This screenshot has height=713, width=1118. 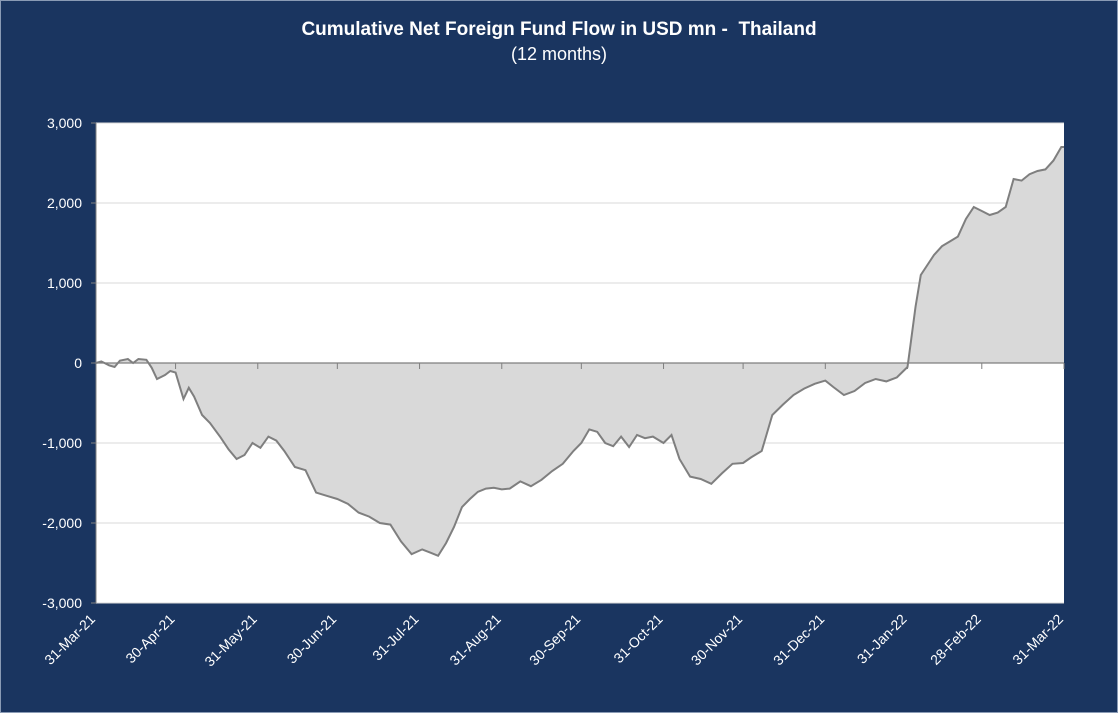 I want to click on x-tick-label: 30-Nov-21, so click(x=717, y=640).